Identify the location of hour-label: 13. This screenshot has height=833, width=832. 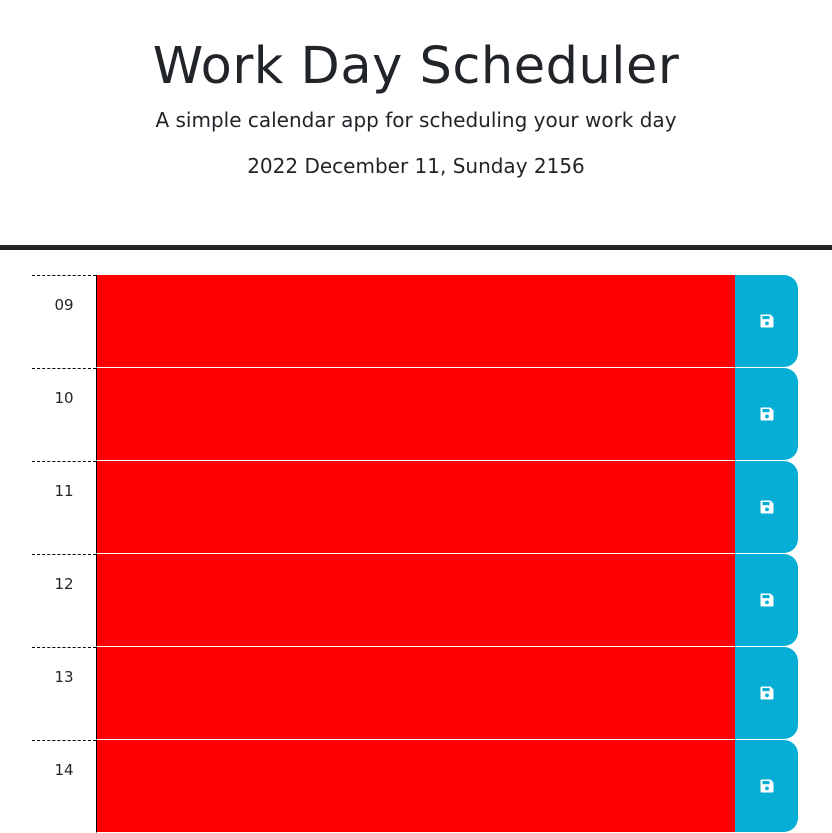
(64, 693).